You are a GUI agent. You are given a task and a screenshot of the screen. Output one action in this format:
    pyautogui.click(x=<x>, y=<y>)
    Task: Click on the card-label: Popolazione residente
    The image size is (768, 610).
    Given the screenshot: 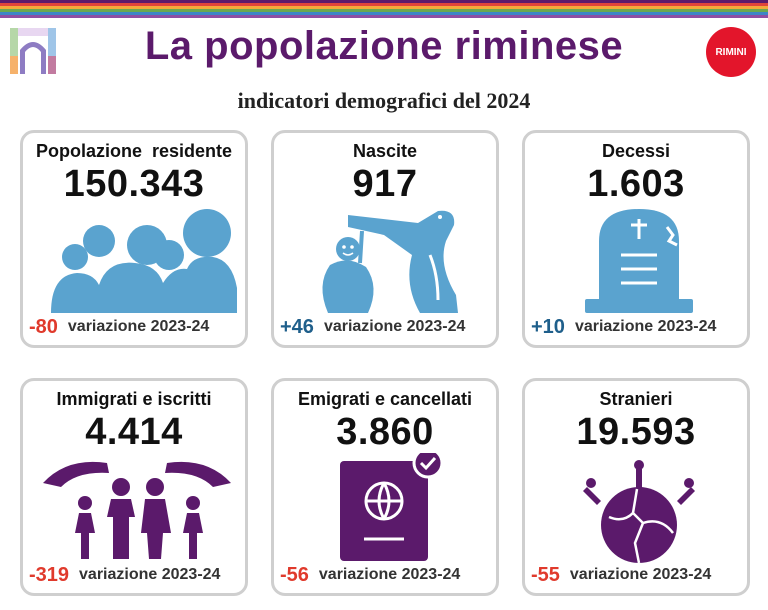 What is the action you would take?
    pyautogui.click(x=134, y=151)
    